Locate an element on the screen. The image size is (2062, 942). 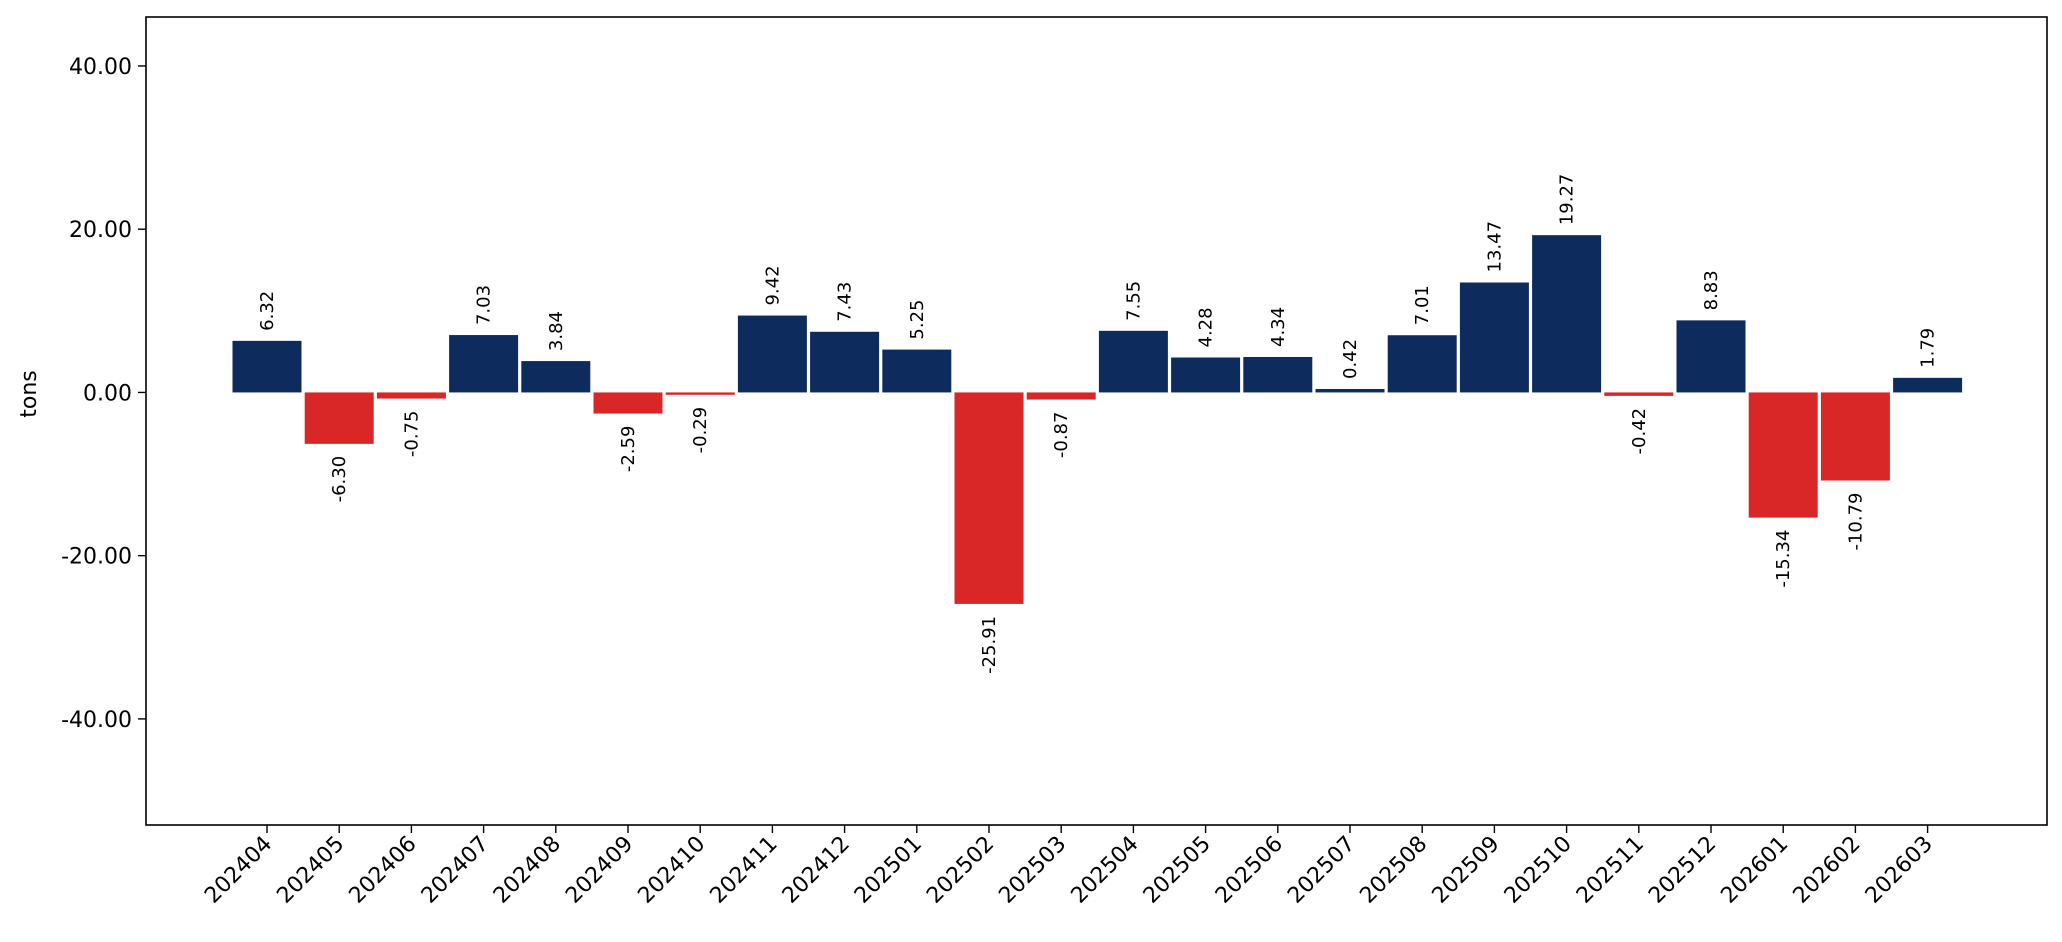
y-tick-label: -20.00 is located at coordinates (96, 557).